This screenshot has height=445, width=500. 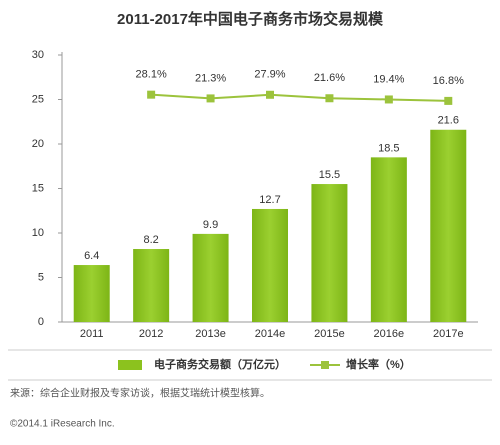 I want to click on y-tick-label: 5, so click(x=41, y=277).